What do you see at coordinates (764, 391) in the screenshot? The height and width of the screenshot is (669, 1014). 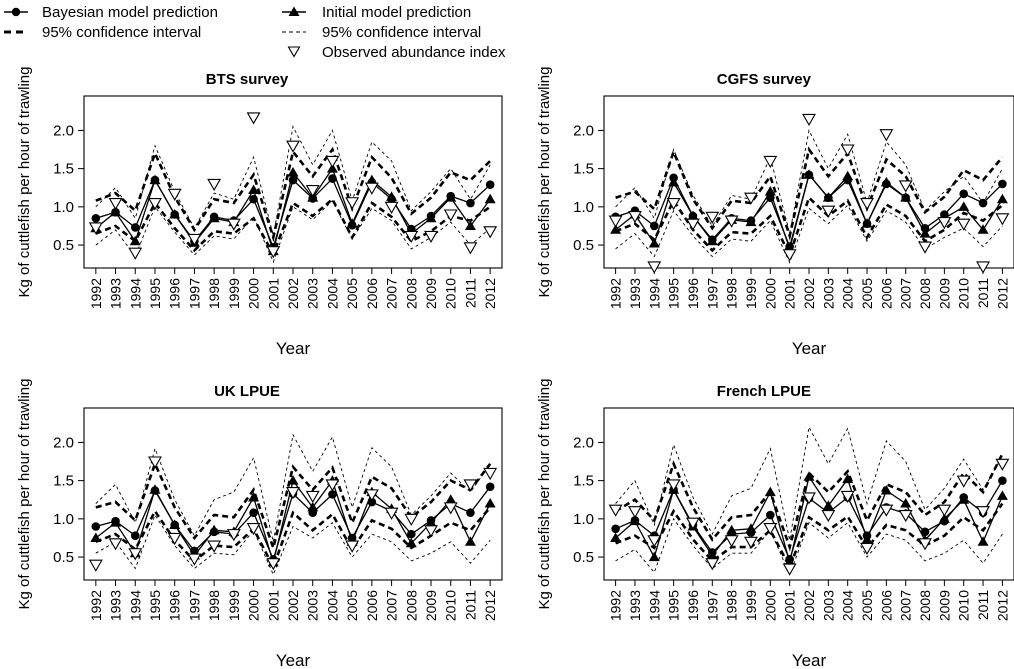 I see `panel-title: French LPUE` at bounding box center [764, 391].